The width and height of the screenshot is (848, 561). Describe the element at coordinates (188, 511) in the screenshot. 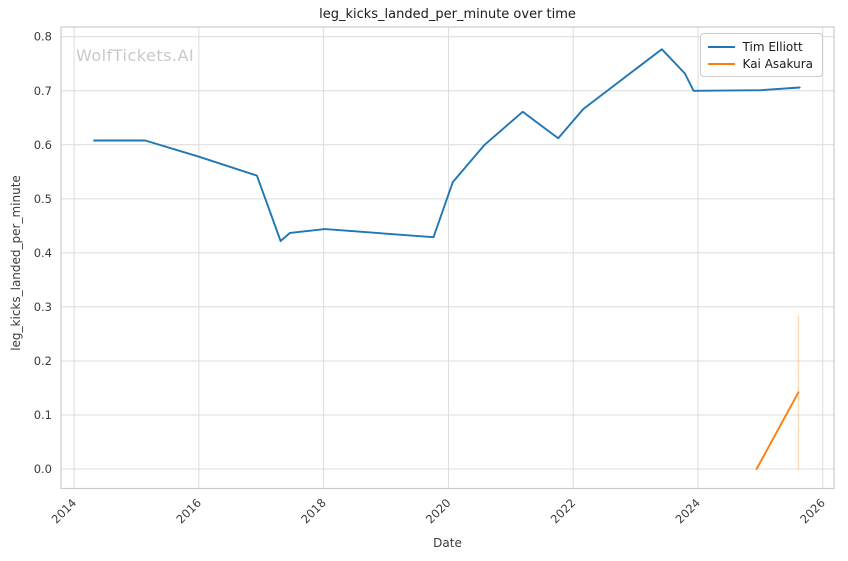

I see `x-tick-label: 2016` at that location.